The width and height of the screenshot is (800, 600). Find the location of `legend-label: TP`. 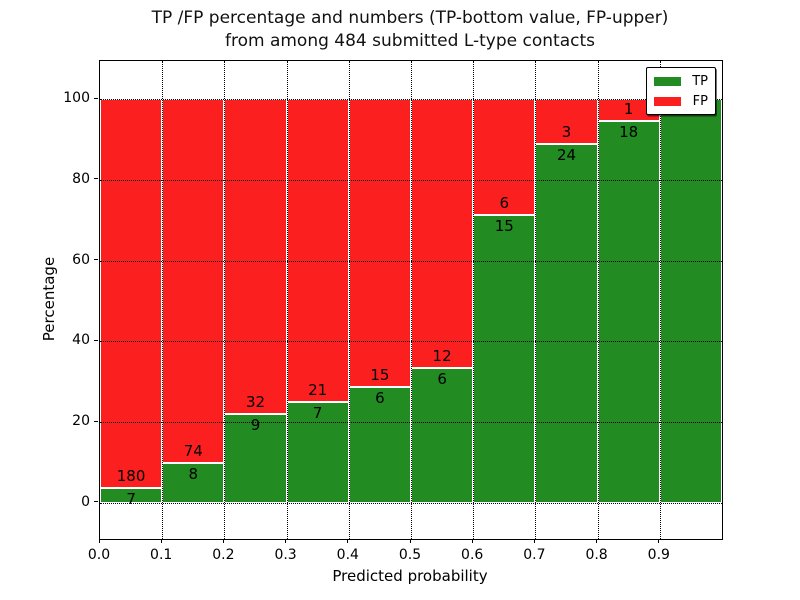

legend-label: TP is located at coordinates (700, 81).